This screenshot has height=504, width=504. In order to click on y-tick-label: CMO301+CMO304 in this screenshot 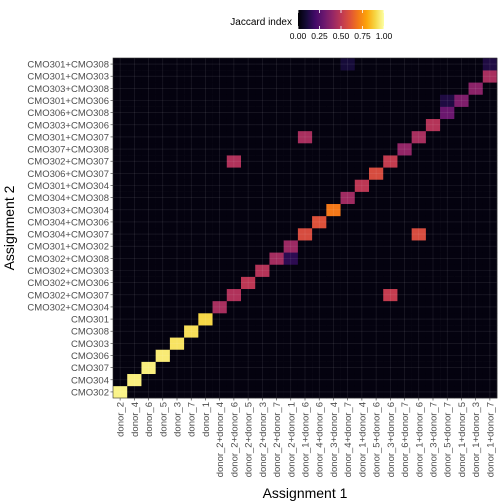, I will do `click(68, 186)`.